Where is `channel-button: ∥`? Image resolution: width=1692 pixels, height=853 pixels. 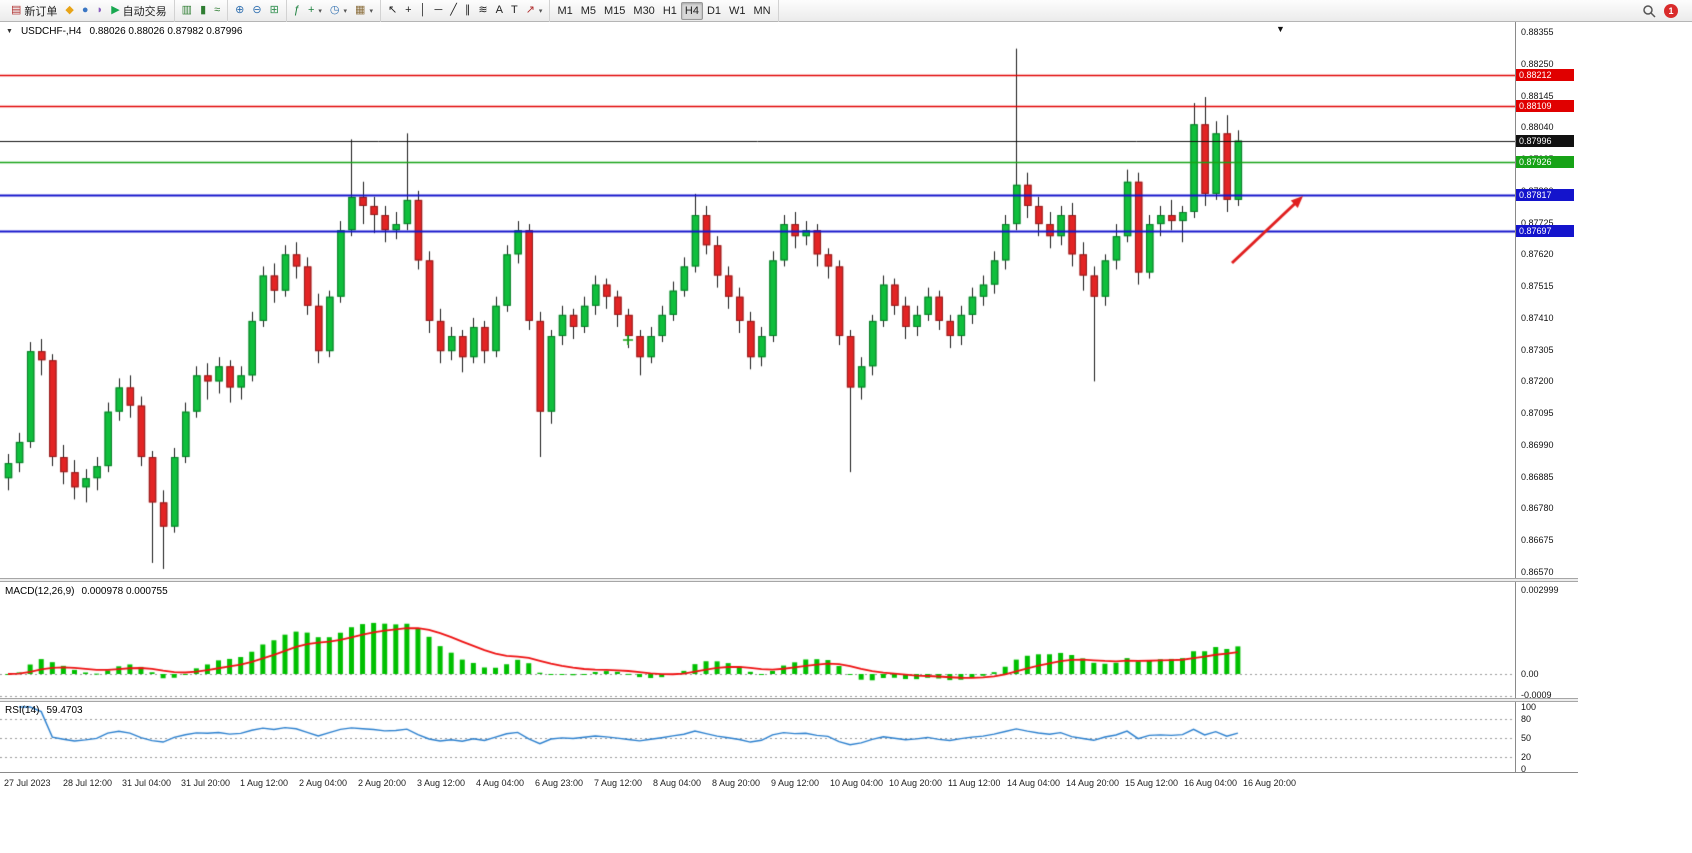 channel-button: ∥ is located at coordinates (468, 11).